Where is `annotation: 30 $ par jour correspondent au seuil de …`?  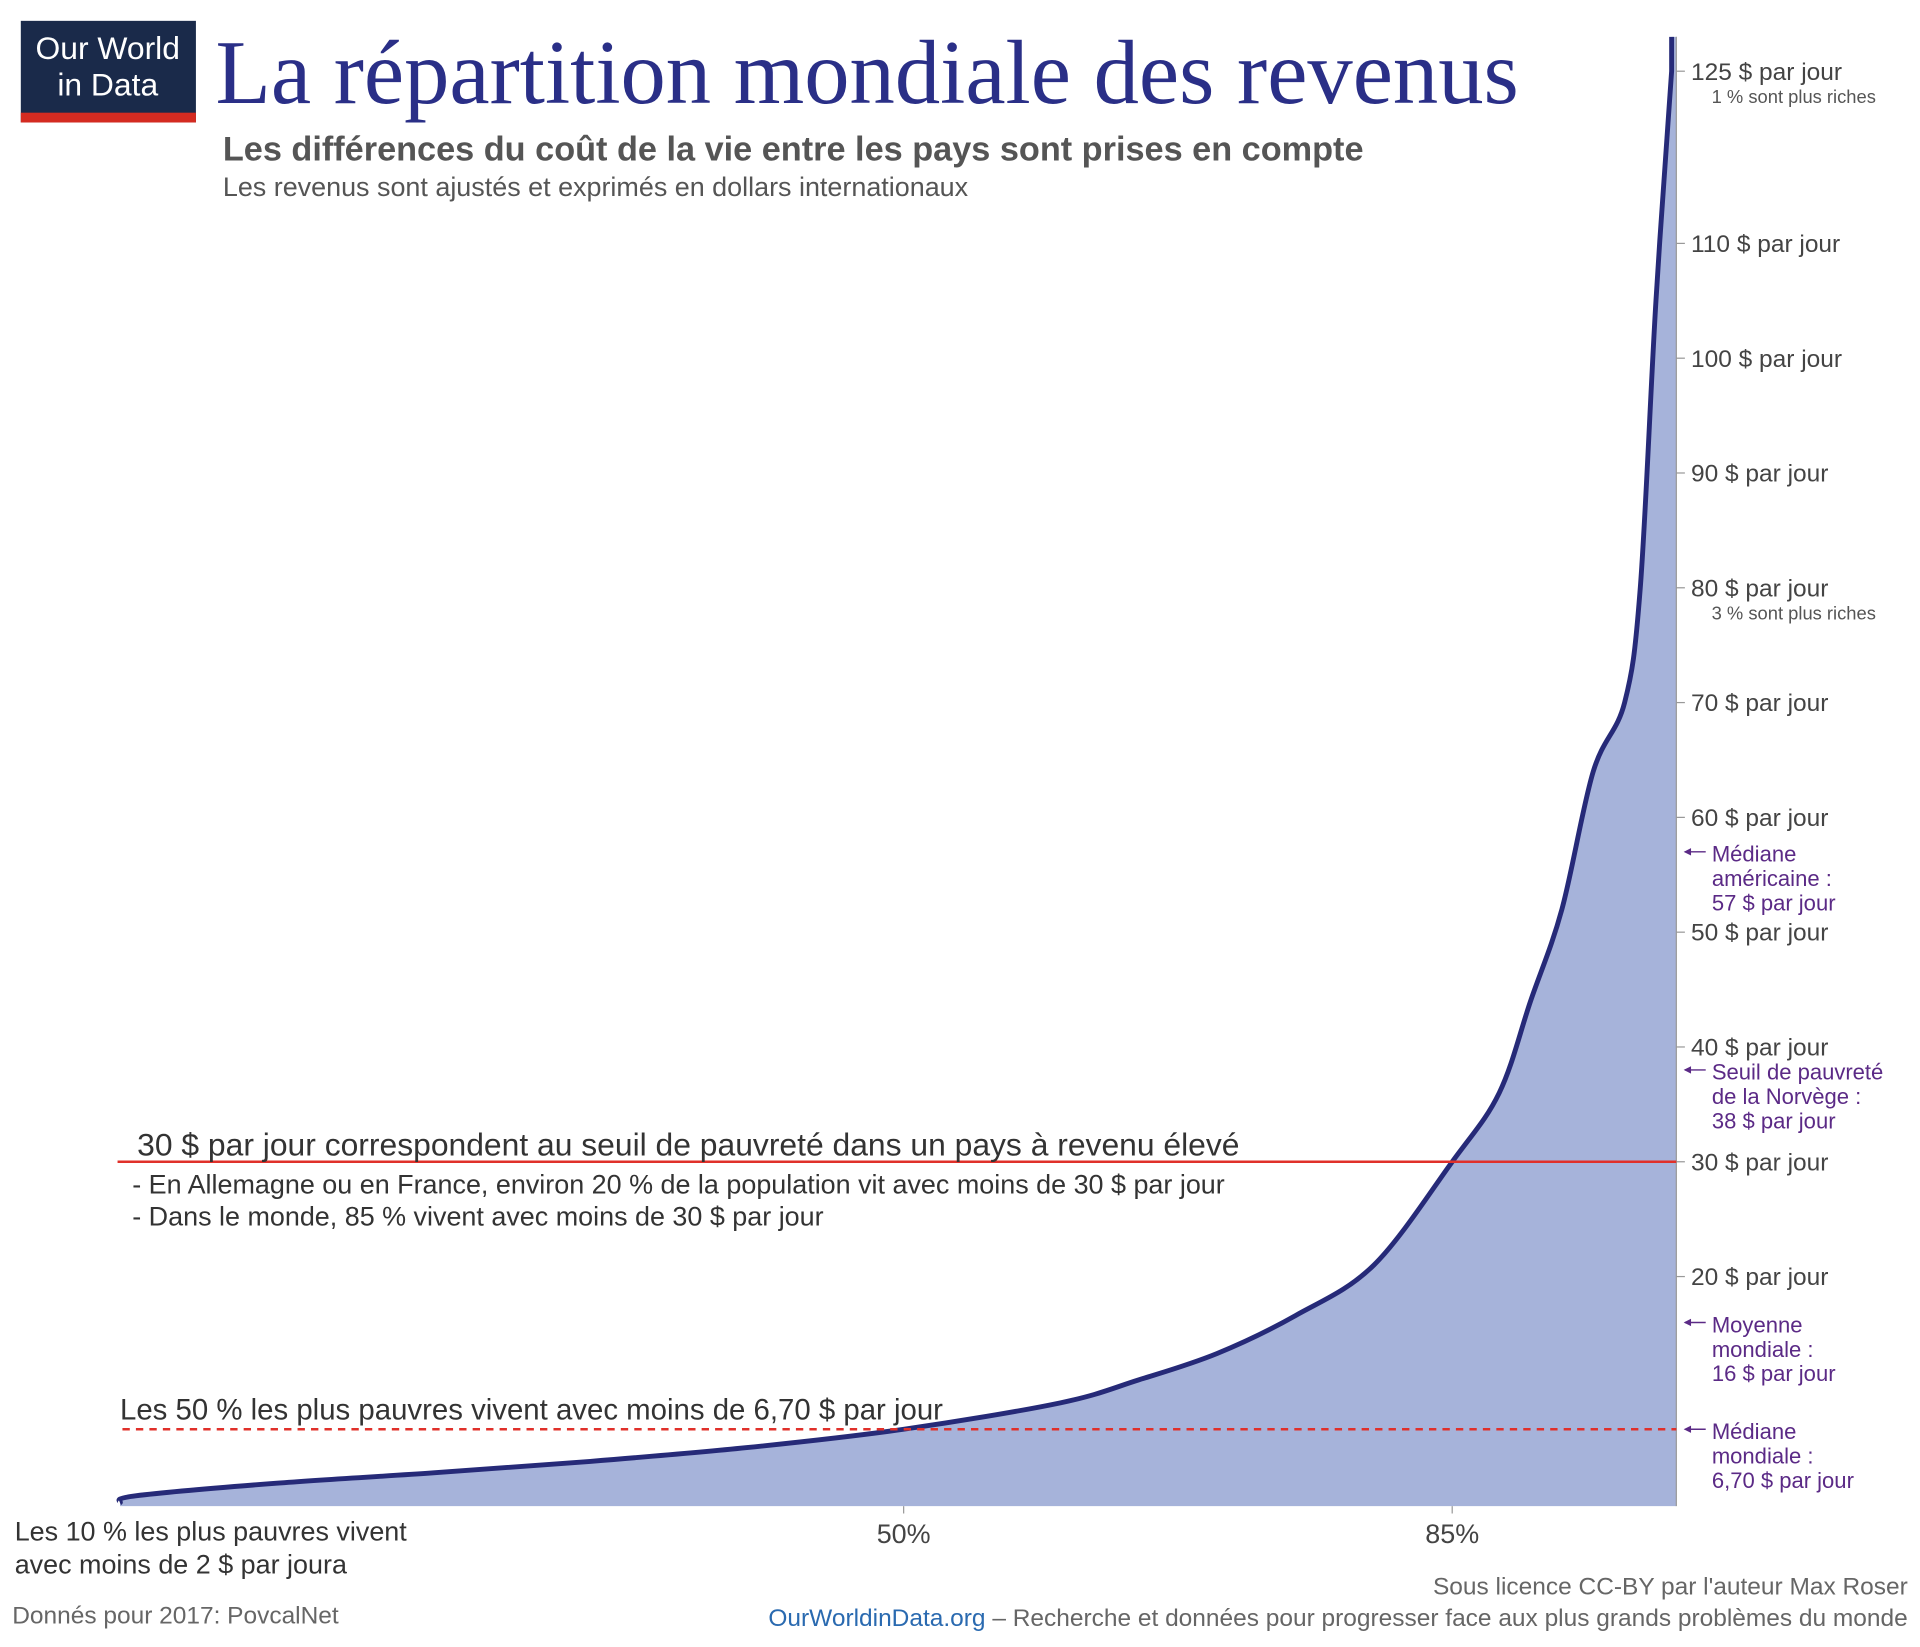
annotation: 30 $ par jour correspondent au seuil de … is located at coordinates (688, 1145).